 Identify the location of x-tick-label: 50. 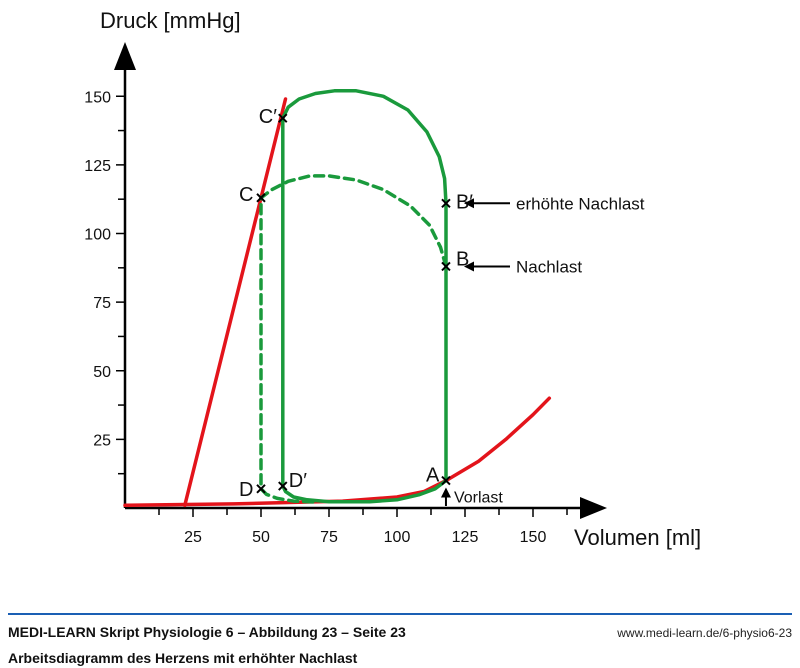
(261, 537).